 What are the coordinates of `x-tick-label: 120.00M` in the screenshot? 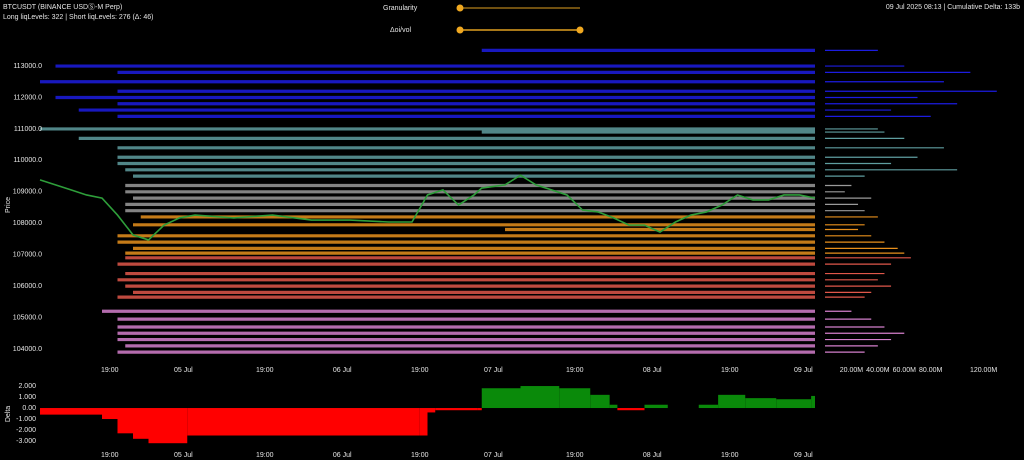 It's located at (983, 370).